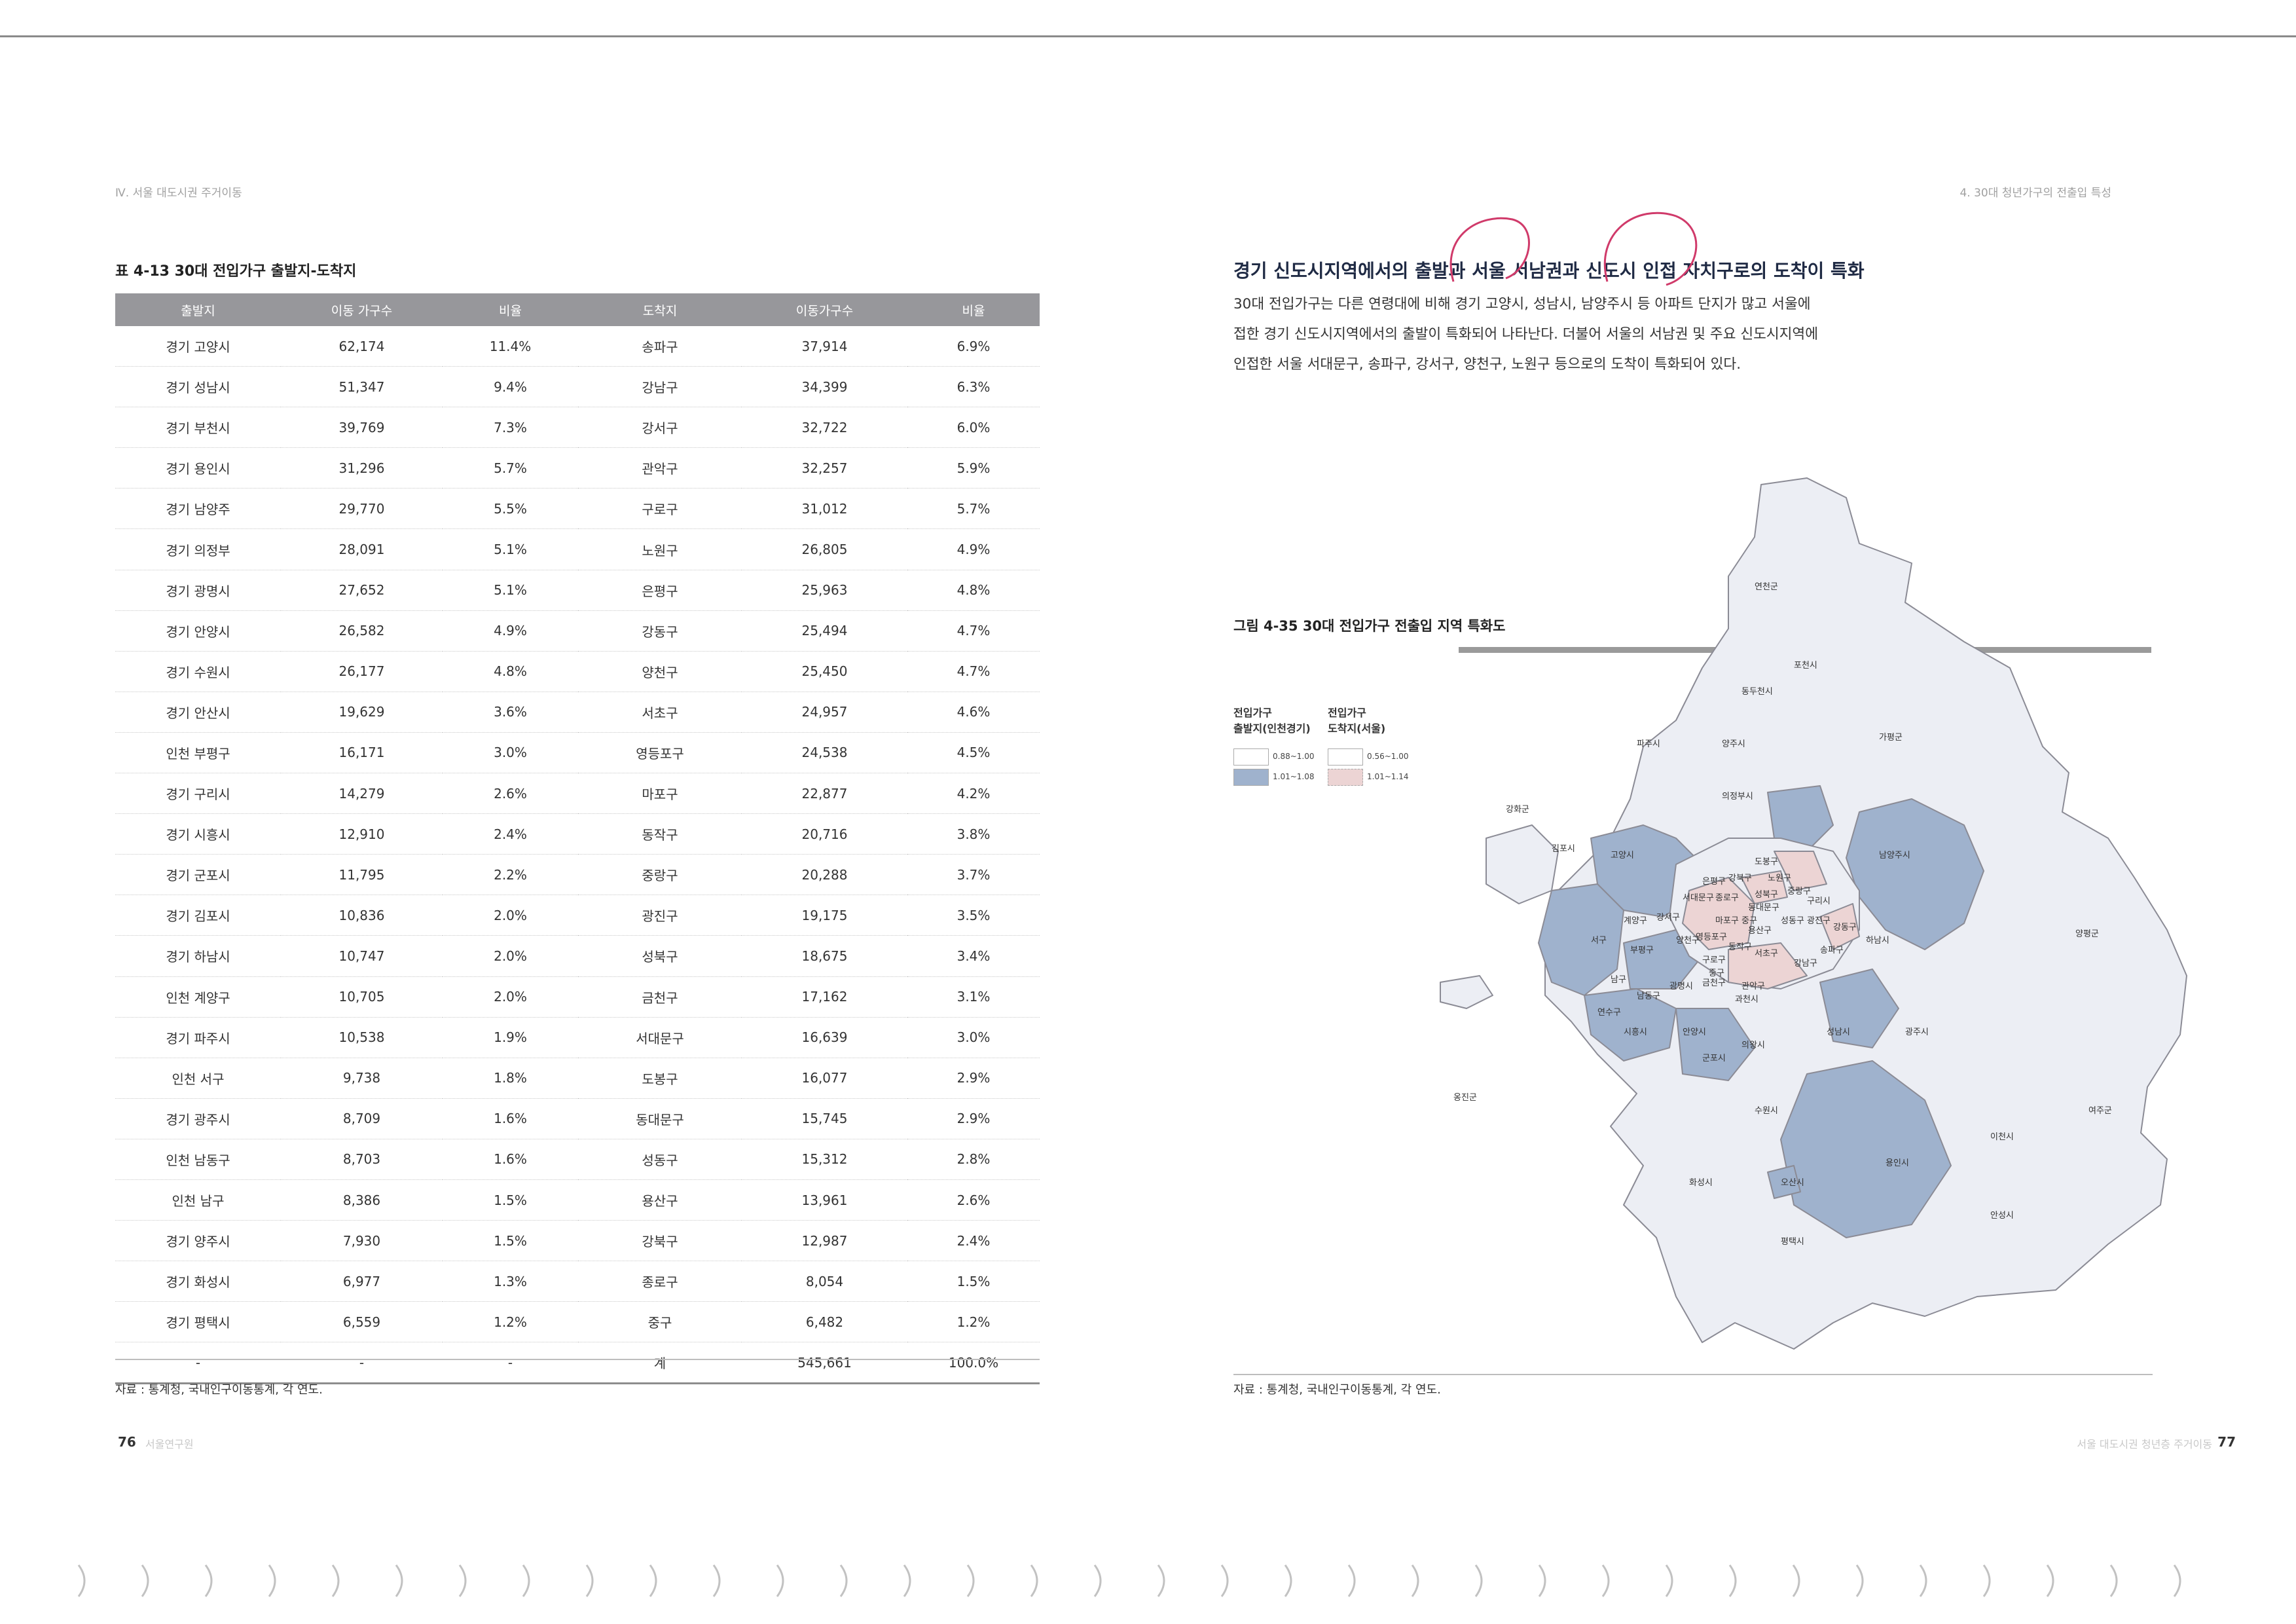 The image size is (2296, 1624). What do you see at coordinates (198, 753) in the screenshot?
I see `cell-origin: 인천 부평구` at bounding box center [198, 753].